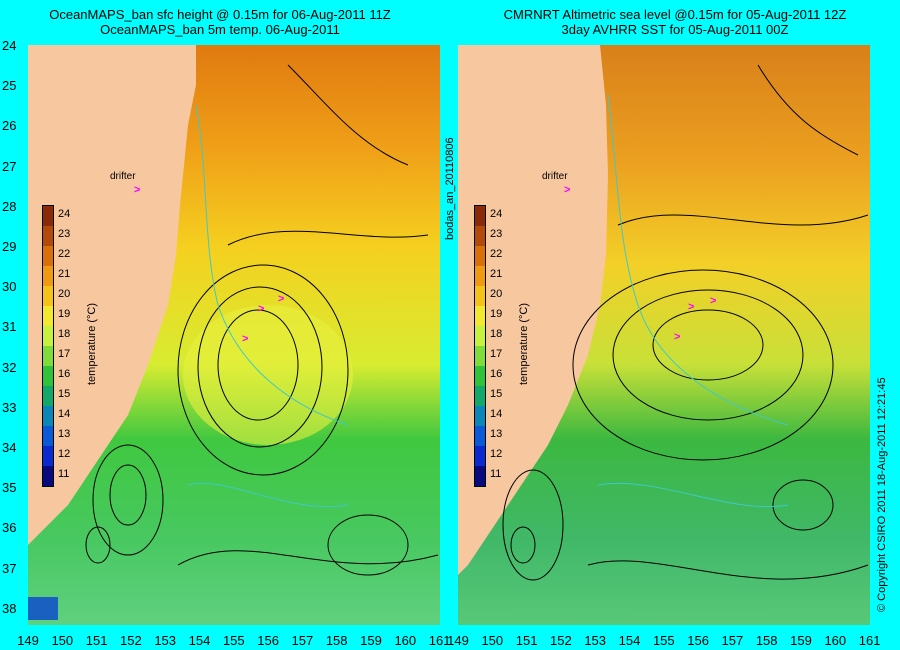  Describe the element at coordinates (137, 190) in the screenshot. I see `left-drifter-marker: >` at that location.